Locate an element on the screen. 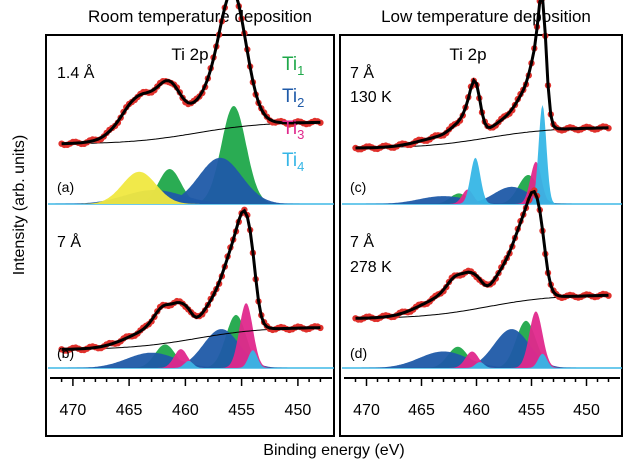 This screenshot has height=460, width=632. panel-a-letter: (a) is located at coordinates (65, 187).